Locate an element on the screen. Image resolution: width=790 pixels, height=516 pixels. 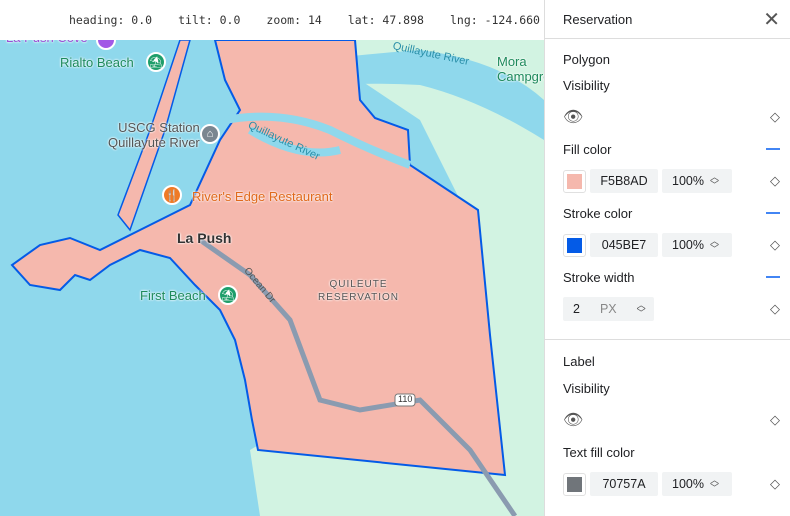
map-label-uscg-station: USCG Station Quillayute River is located at coordinates (154, 135).